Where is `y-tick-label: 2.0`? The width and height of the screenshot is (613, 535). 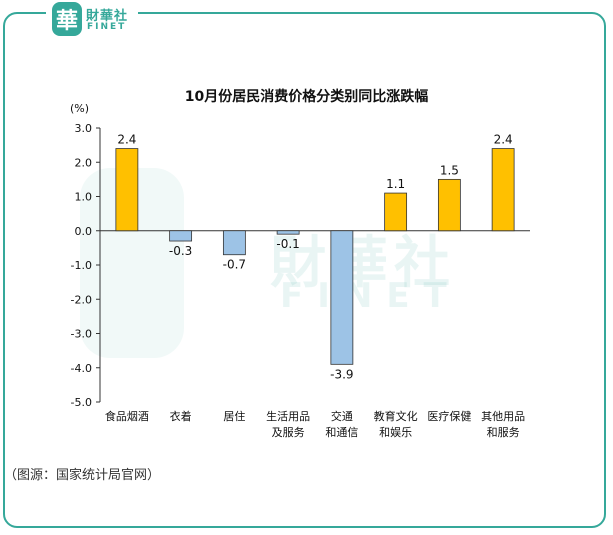 y-tick-label: 2.0 is located at coordinates (84, 162).